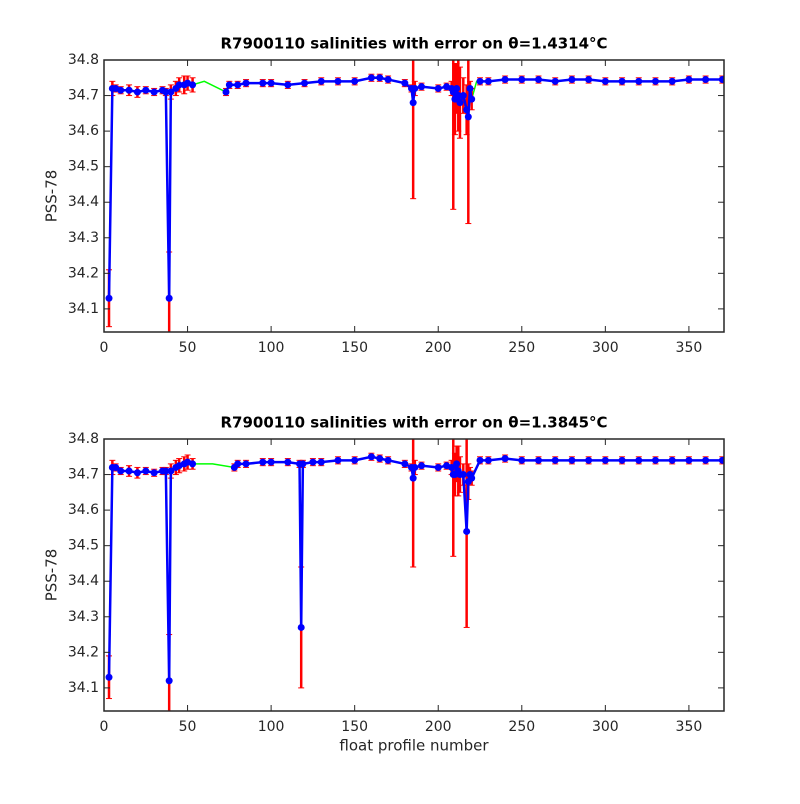  What do you see at coordinates (83, 96) in the screenshot?
I see `y-tick-label: 34.7` at bounding box center [83, 96].